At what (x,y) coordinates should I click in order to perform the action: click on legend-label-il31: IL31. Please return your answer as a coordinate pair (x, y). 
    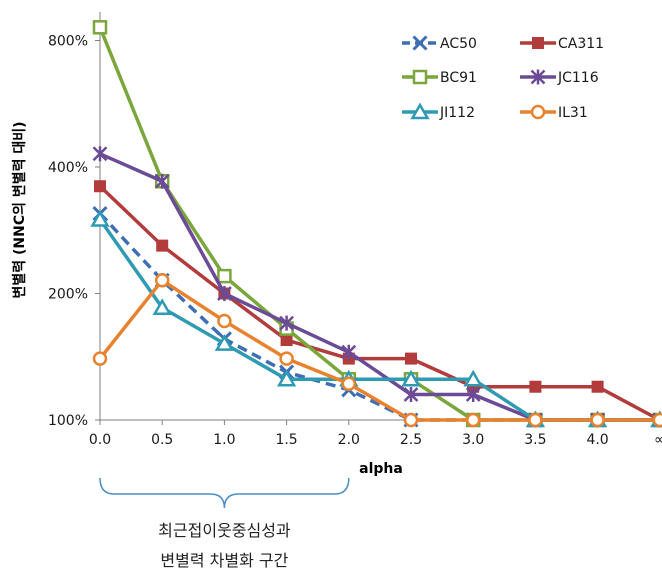
    Looking at the image, I should click on (573, 113).